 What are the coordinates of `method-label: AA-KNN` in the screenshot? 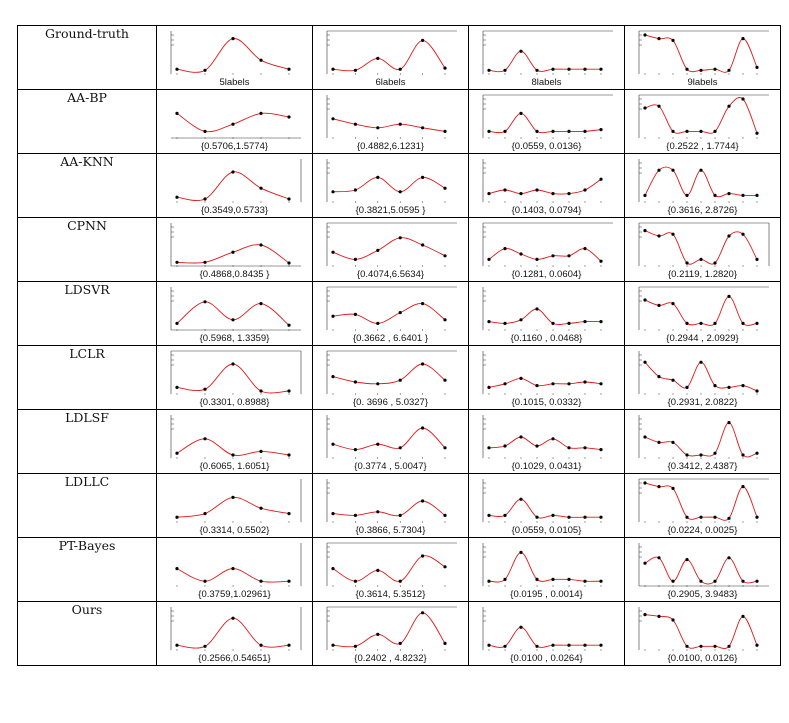 It's located at (87, 185).